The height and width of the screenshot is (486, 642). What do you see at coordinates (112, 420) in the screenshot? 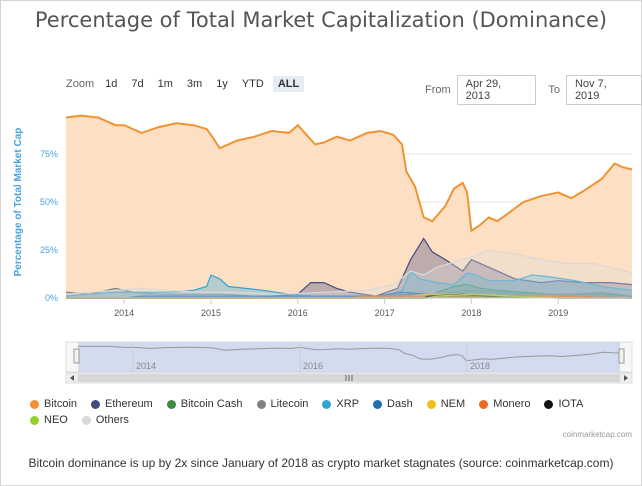
I see `legend-label: Others` at bounding box center [112, 420].